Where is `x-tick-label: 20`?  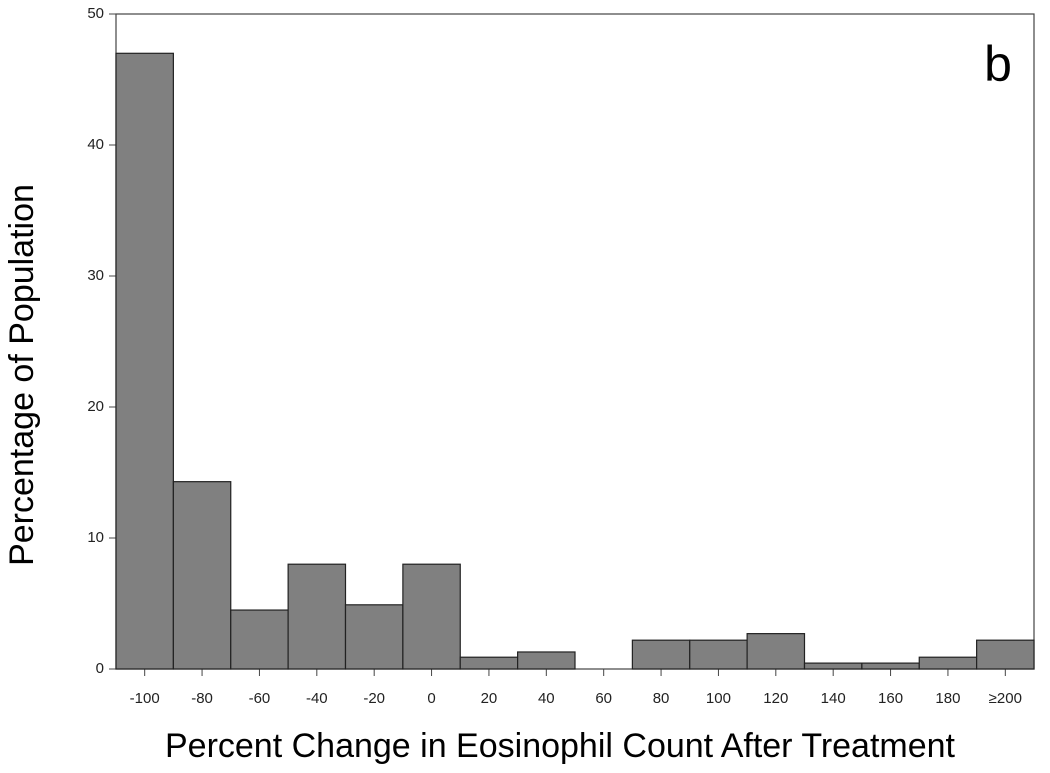 x-tick-label: 20 is located at coordinates (489, 698).